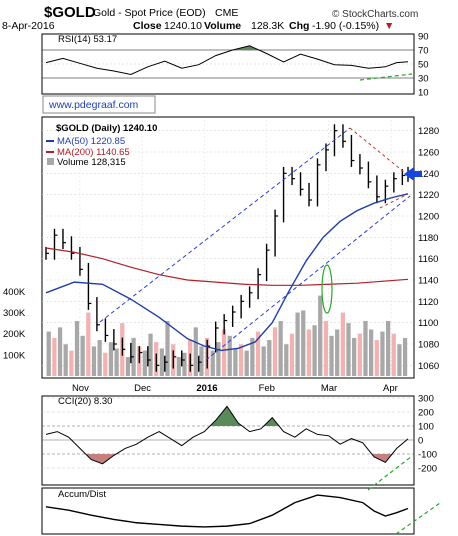  Describe the element at coordinates (428, 323) in the screenshot. I see `price-tick-label: 1100` at that location.